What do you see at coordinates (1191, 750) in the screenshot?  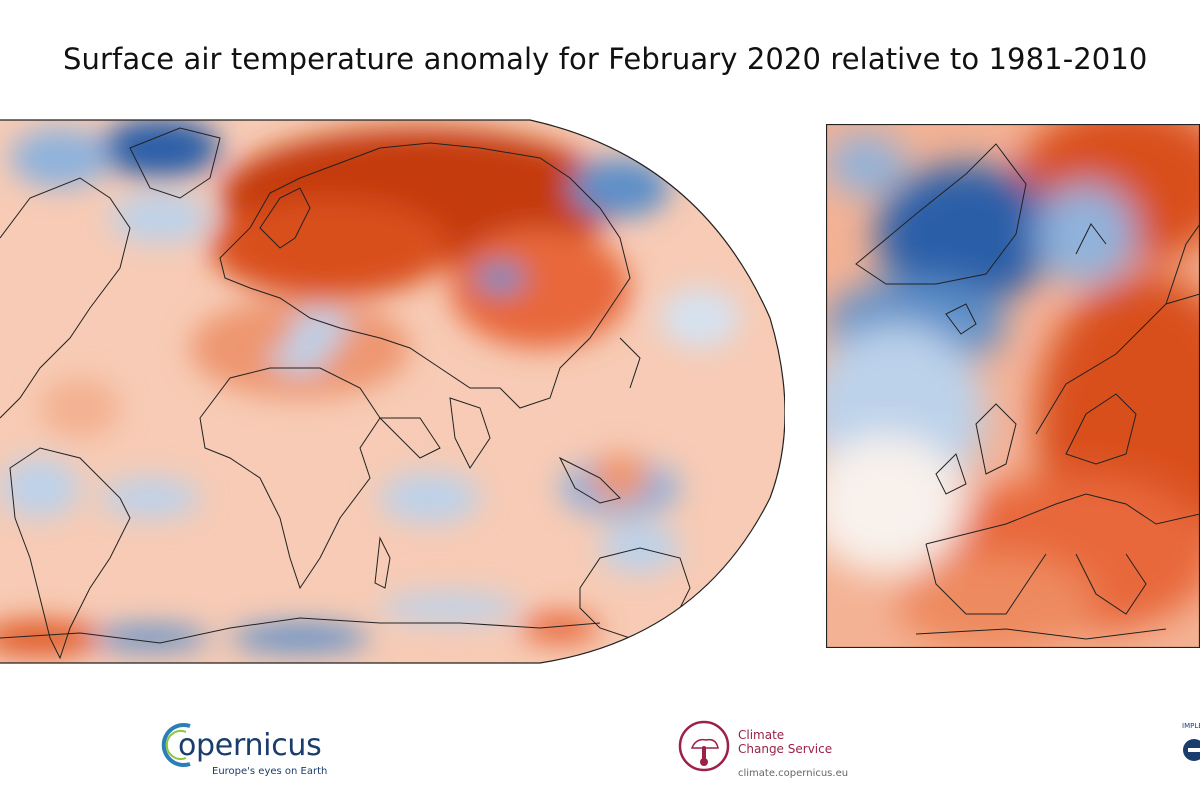 I see `ecmwf-emblem-icon` at bounding box center [1191, 750].